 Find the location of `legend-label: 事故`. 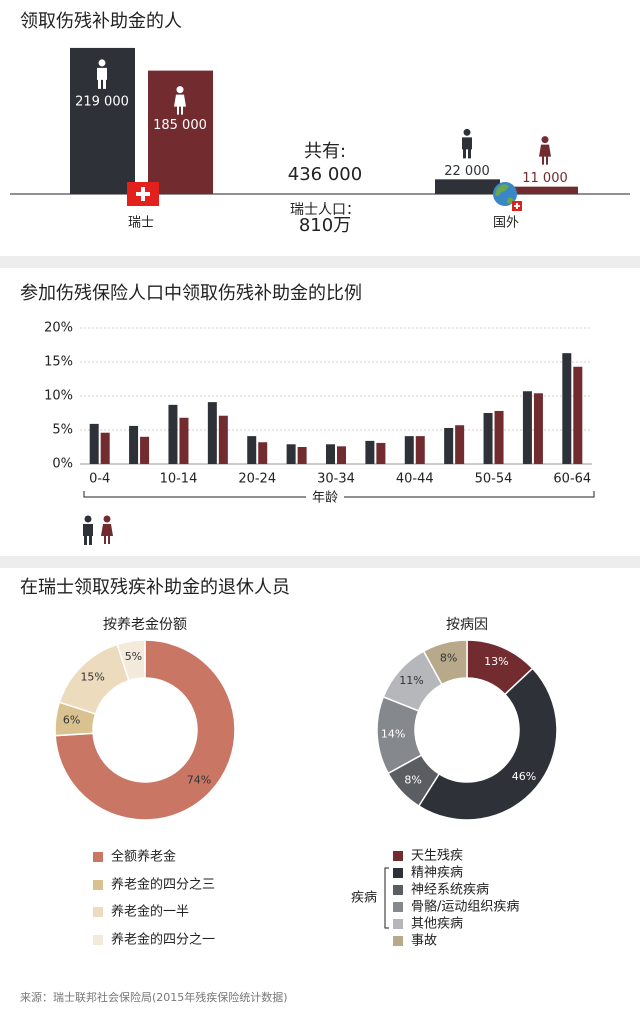

legend-label: 事故 is located at coordinates (424, 941).